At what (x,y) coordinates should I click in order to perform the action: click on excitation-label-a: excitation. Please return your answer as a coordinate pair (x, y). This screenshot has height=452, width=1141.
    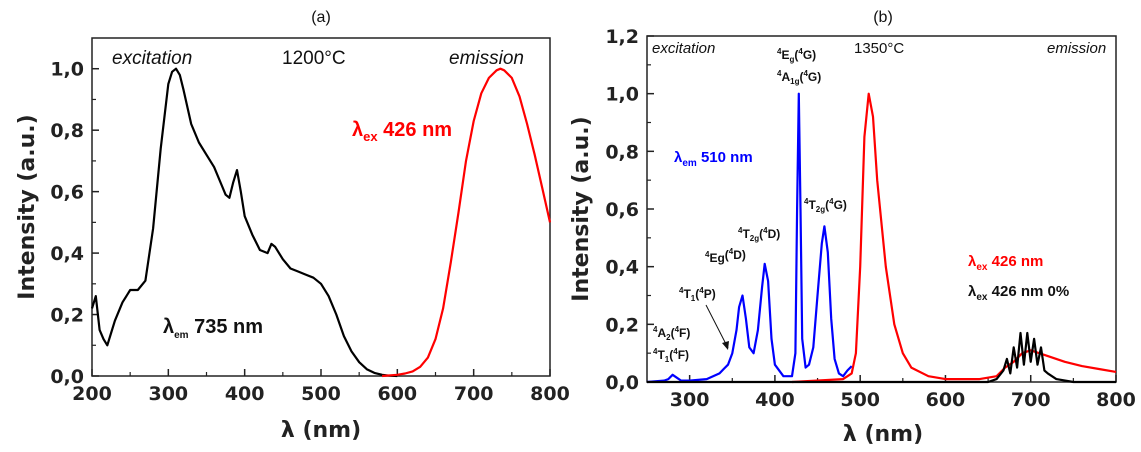
    Looking at the image, I should click on (152, 58).